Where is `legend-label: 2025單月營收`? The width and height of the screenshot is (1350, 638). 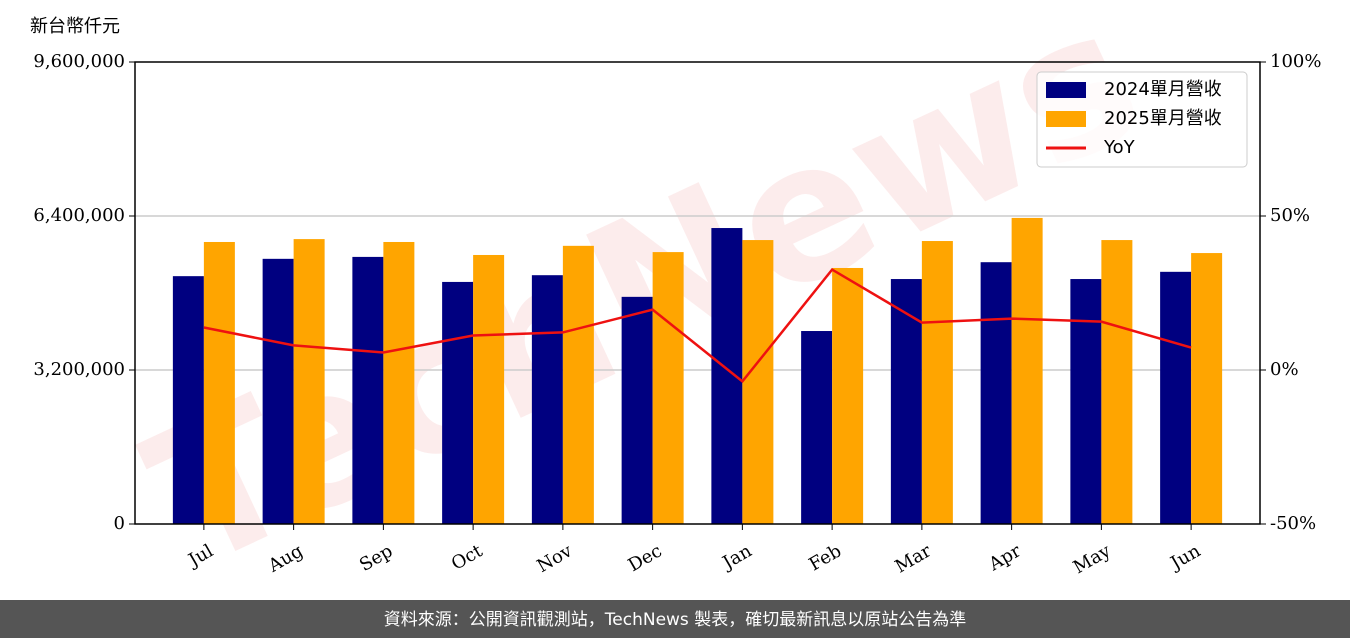
legend-label: 2025單月營收 is located at coordinates (1163, 118).